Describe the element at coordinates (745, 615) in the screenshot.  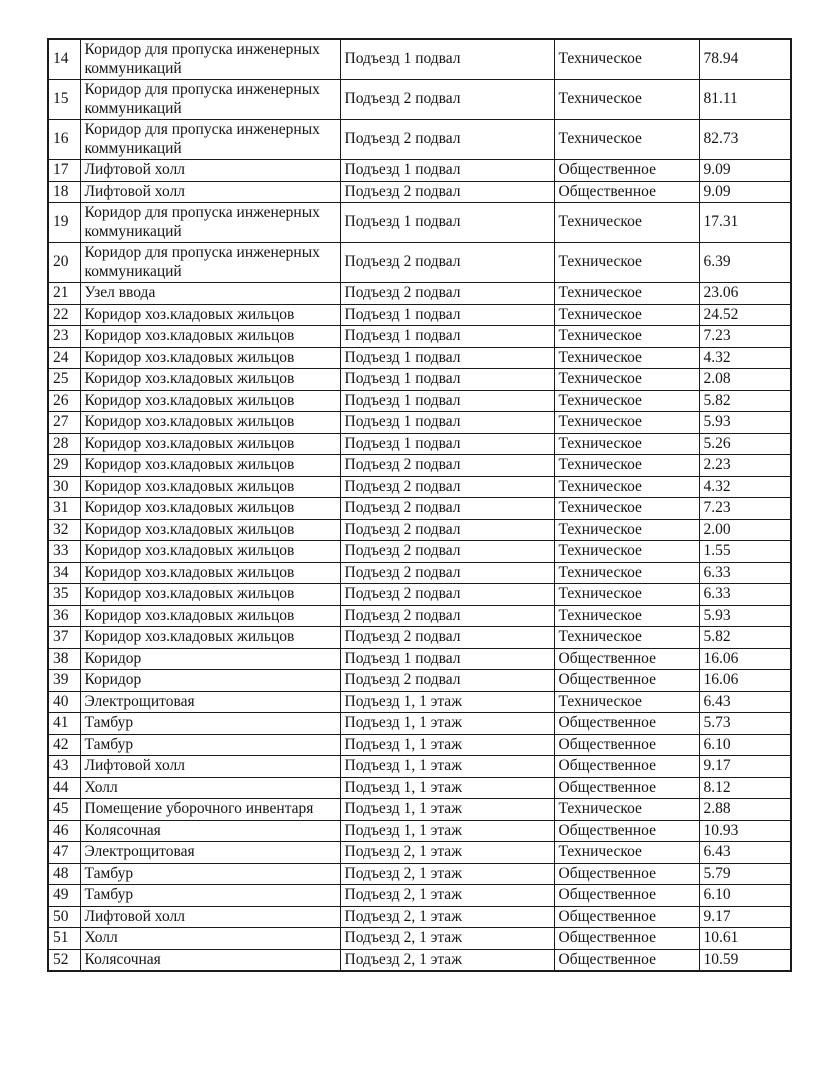
I see `premise-area-cell: 5.93` at that location.